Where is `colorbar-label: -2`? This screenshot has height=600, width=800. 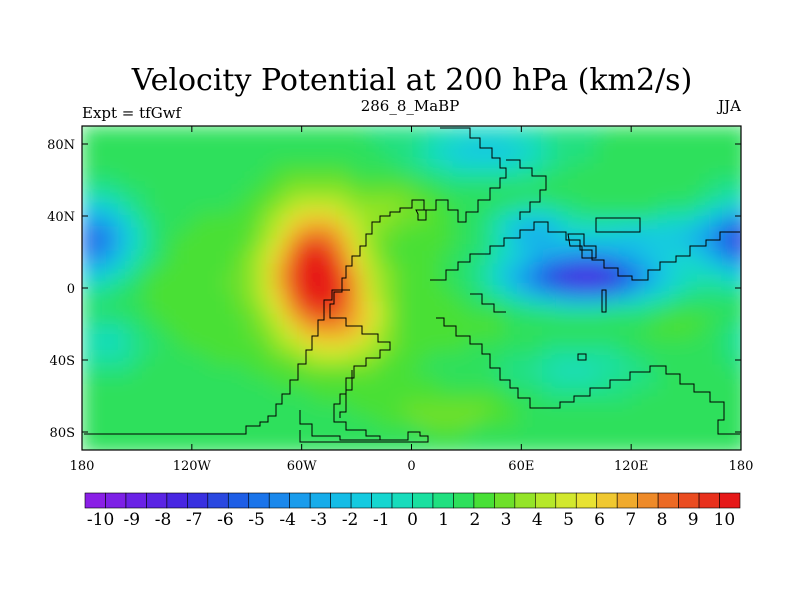 colorbar-label: -2 is located at coordinates (350, 520).